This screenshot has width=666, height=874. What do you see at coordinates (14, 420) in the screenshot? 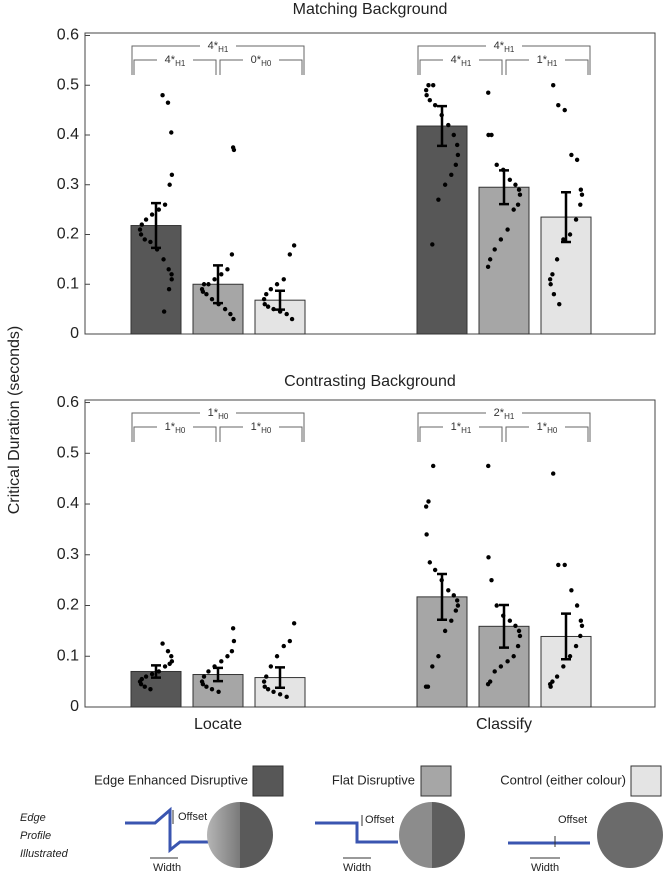
I see `y-axis-label: Critical Duration (seconds)` at bounding box center [14, 420].